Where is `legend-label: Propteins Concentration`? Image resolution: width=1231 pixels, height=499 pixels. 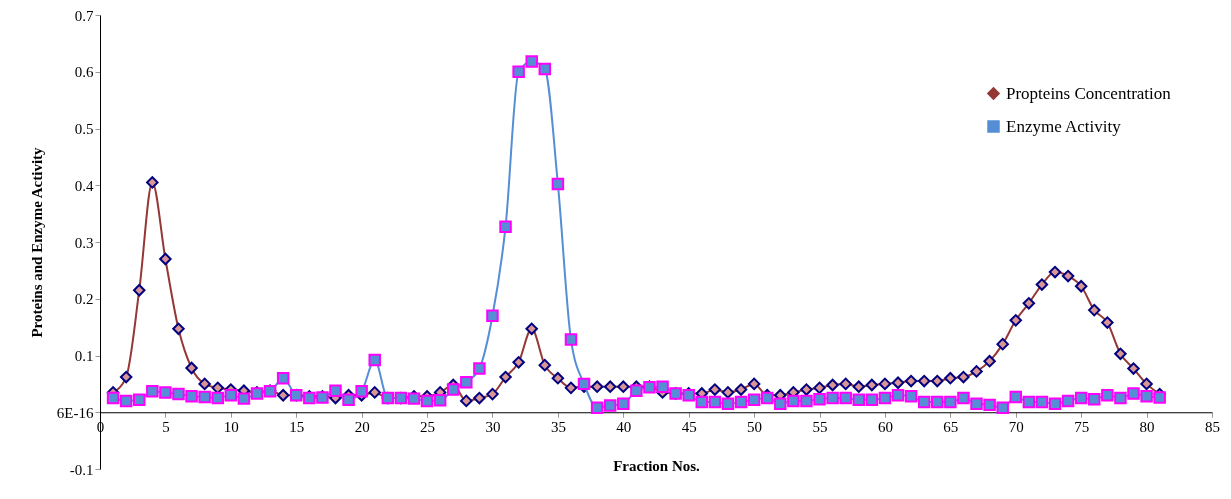
legend-label: Propteins Concentration is located at coordinates (1089, 93).